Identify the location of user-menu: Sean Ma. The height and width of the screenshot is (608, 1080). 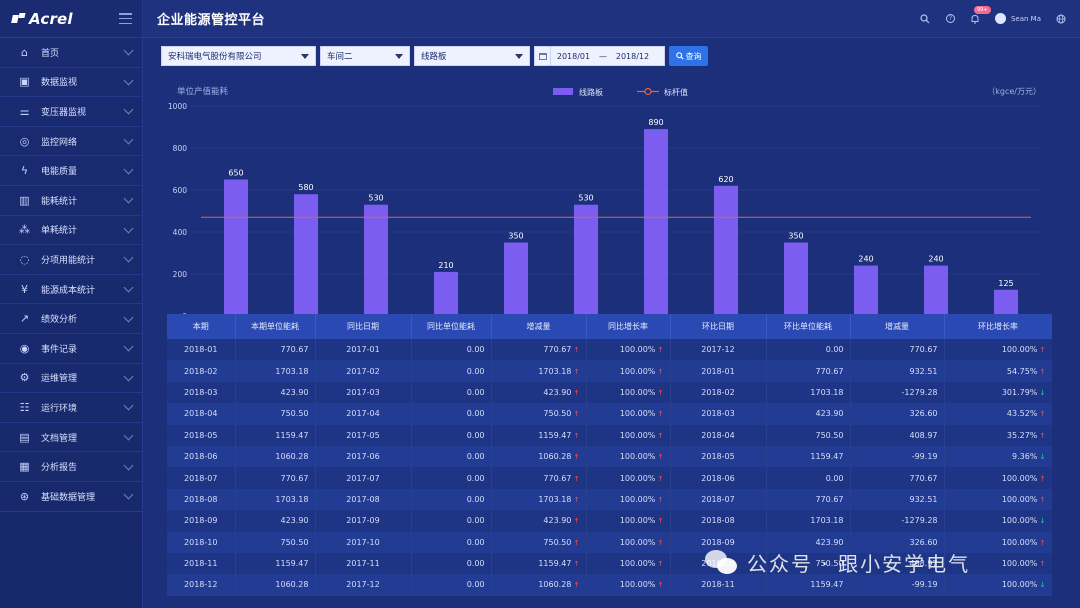
(1017, 18).